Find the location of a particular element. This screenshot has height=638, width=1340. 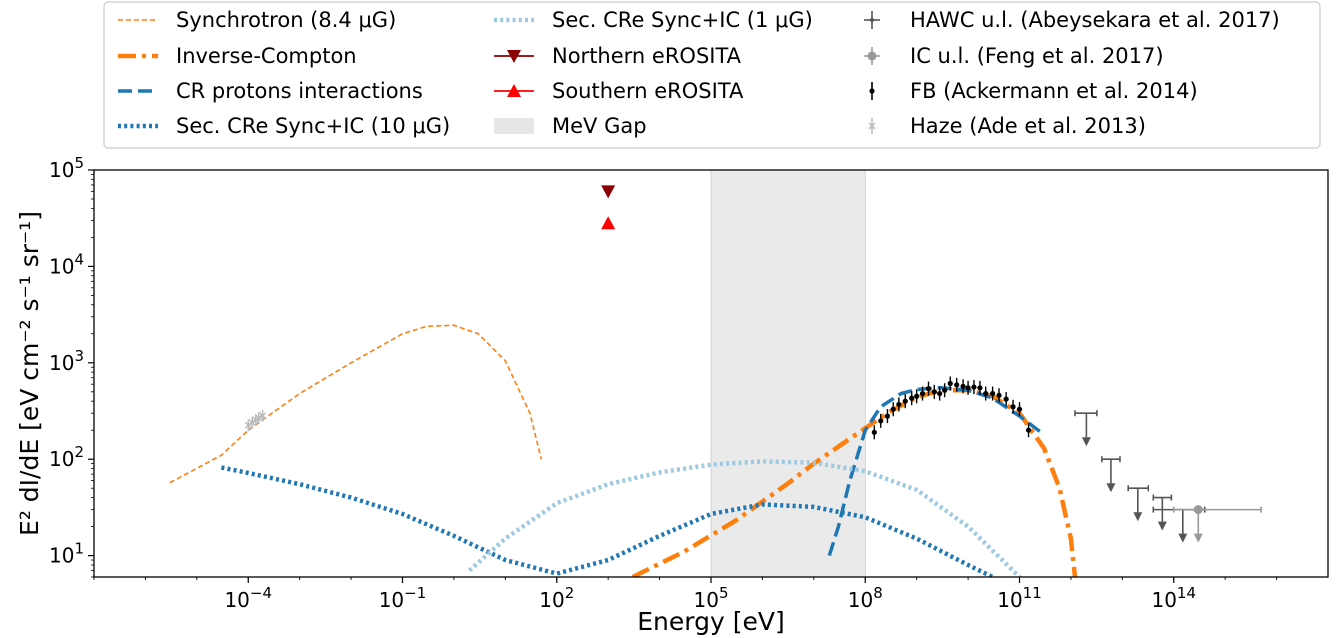

legend-label: Northern eROSITA is located at coordinates (647, 56).